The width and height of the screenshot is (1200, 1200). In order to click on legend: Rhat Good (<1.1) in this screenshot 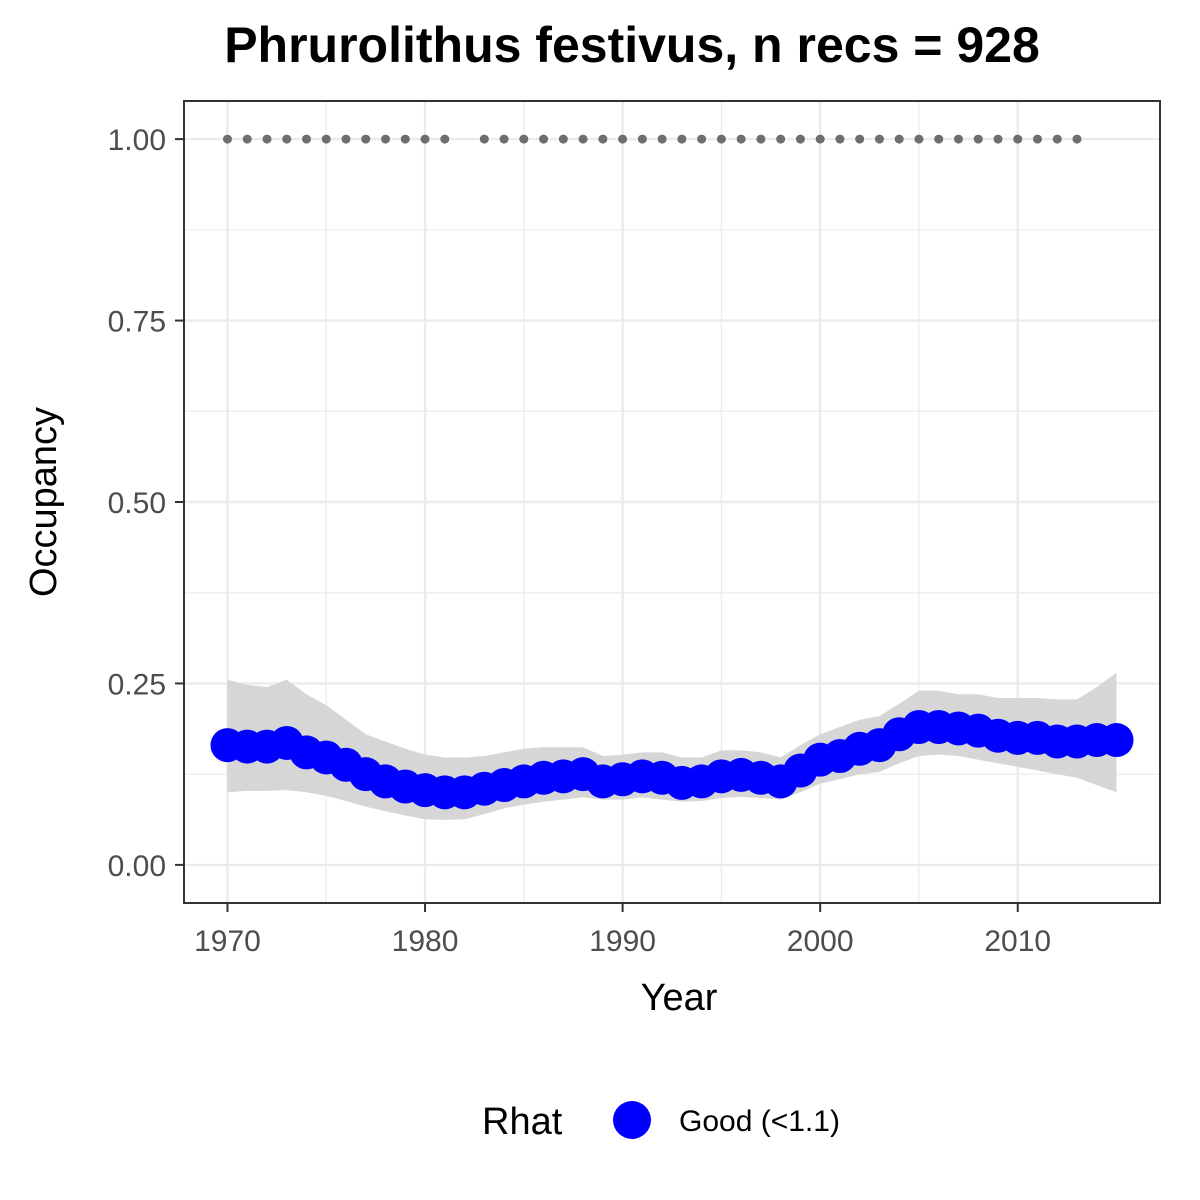, I will do `click(661, 1122)`.